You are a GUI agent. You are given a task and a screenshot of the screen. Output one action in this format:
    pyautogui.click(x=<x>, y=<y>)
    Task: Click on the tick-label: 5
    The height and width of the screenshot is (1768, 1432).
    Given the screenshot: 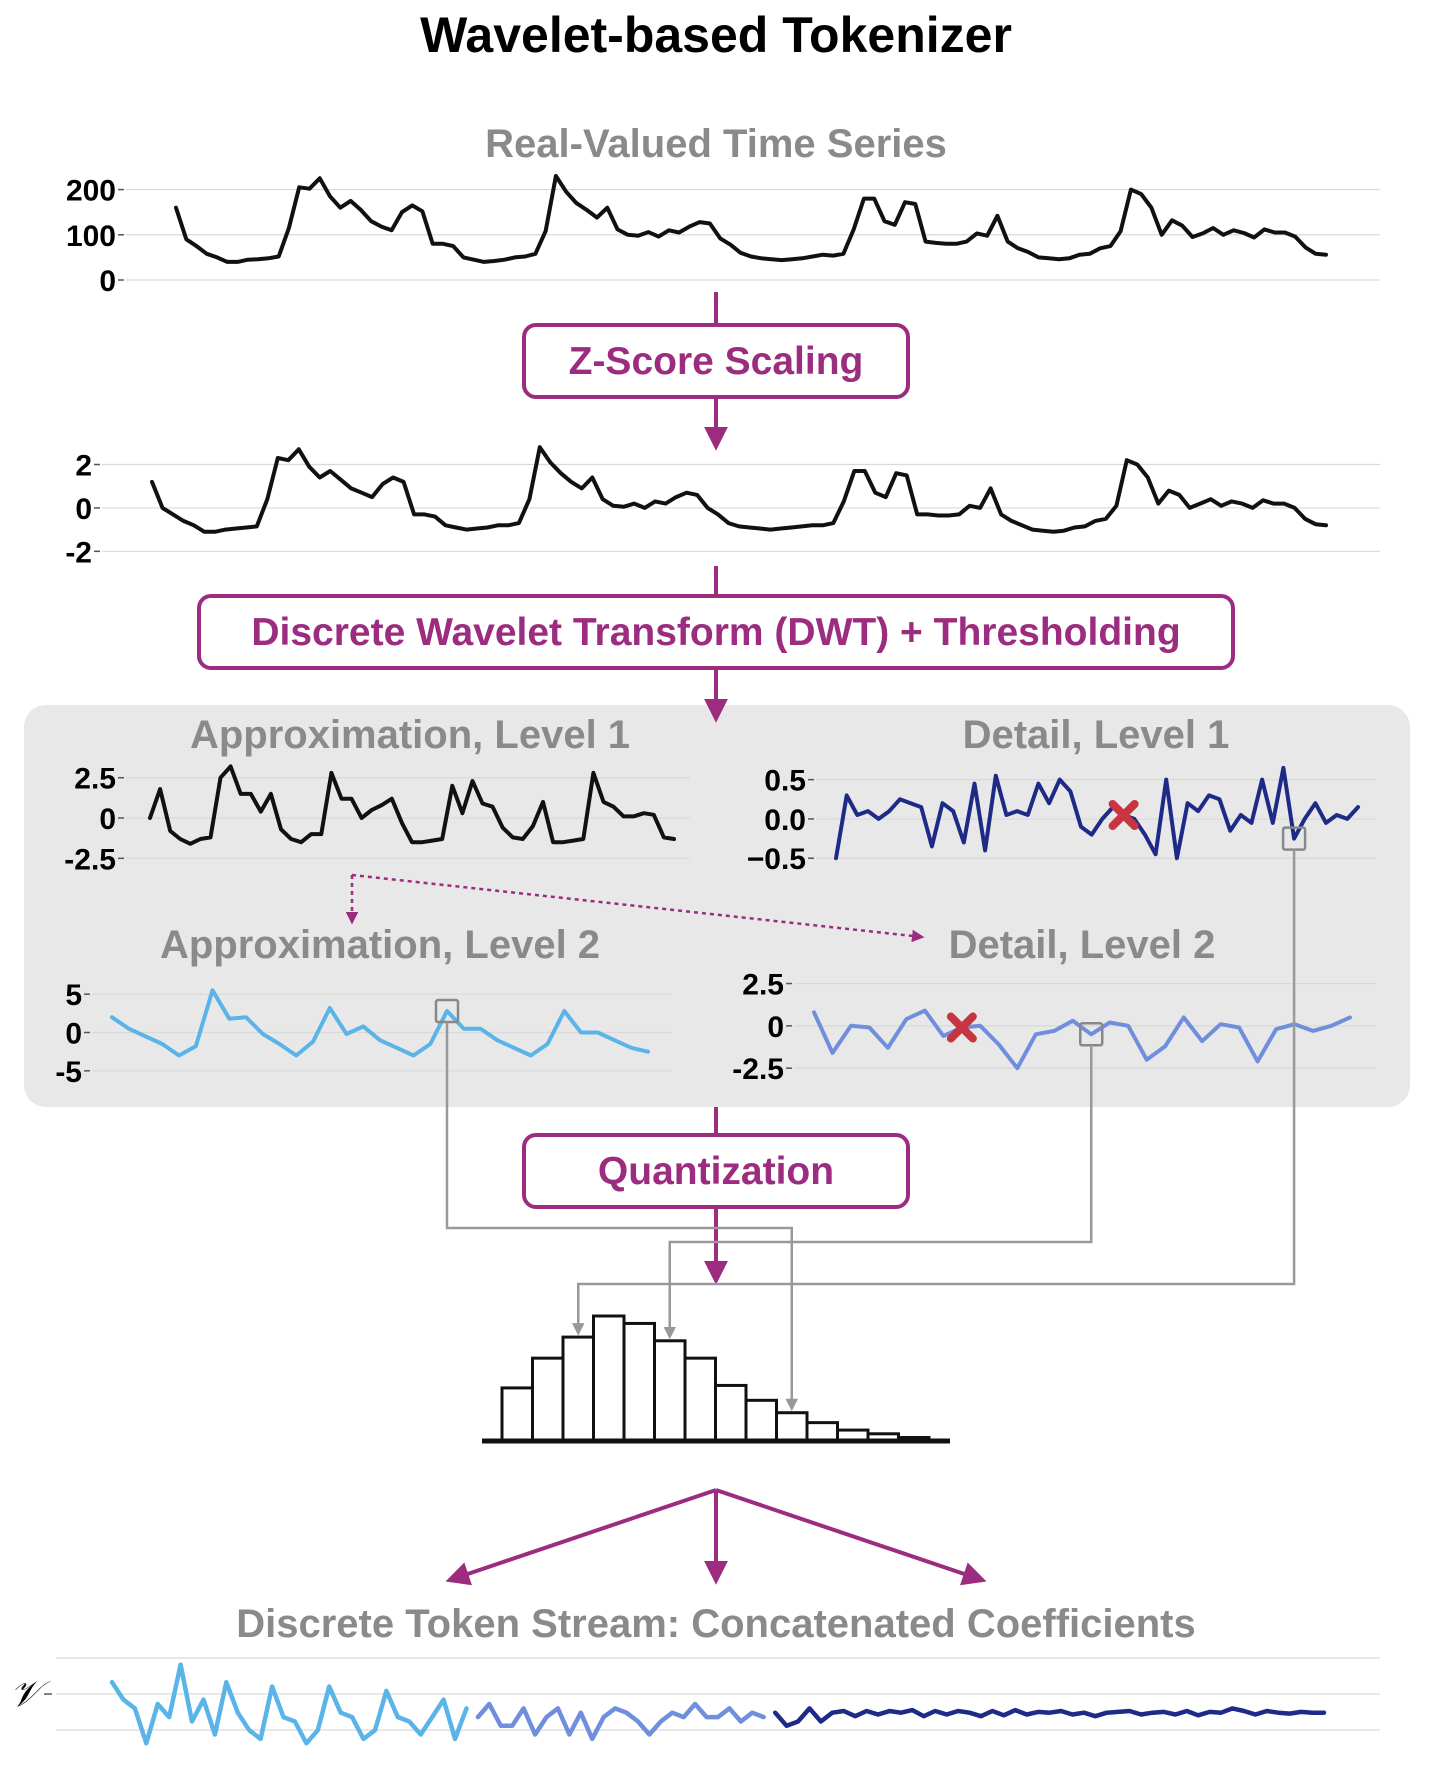 What is the action you would take?
    pyautogui.click(x=73, y=995)
    